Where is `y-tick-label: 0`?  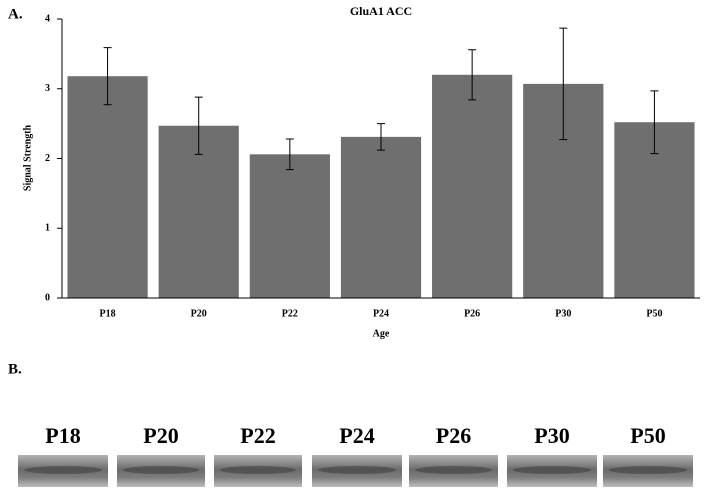
y-tick-label: 0 is located at coordinates (47, 297).